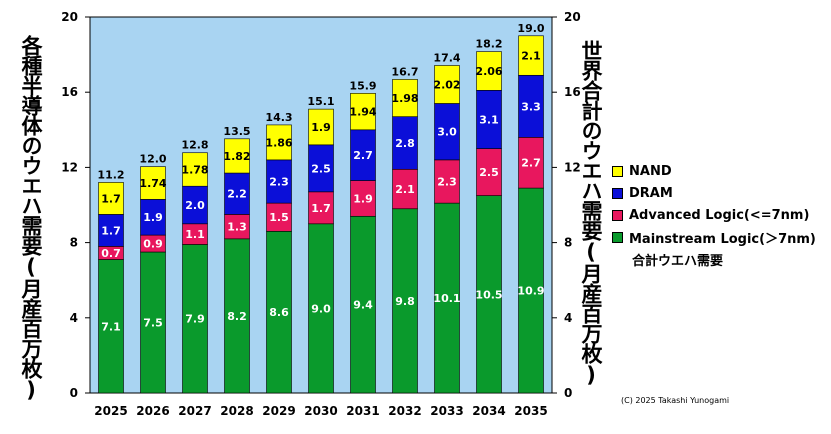 The width and height of the screenshot is (831, 434). Describe the element at coordinates (488, 411) in the screenshot. I see `x-tick-label: 2034` at that location.